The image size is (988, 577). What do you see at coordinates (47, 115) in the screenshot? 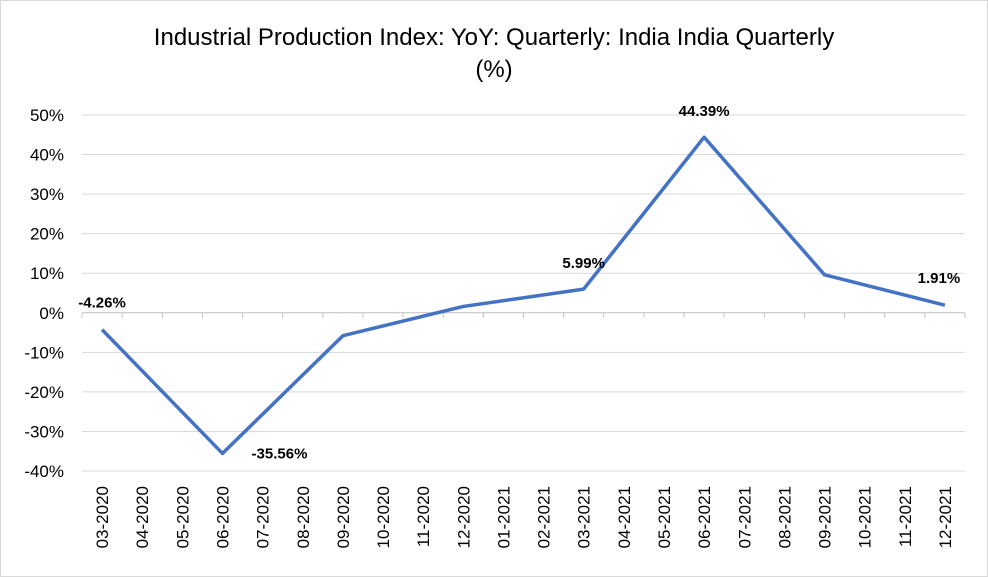
I see `y-tick-label: 50%` at bounding box center [47, 115].